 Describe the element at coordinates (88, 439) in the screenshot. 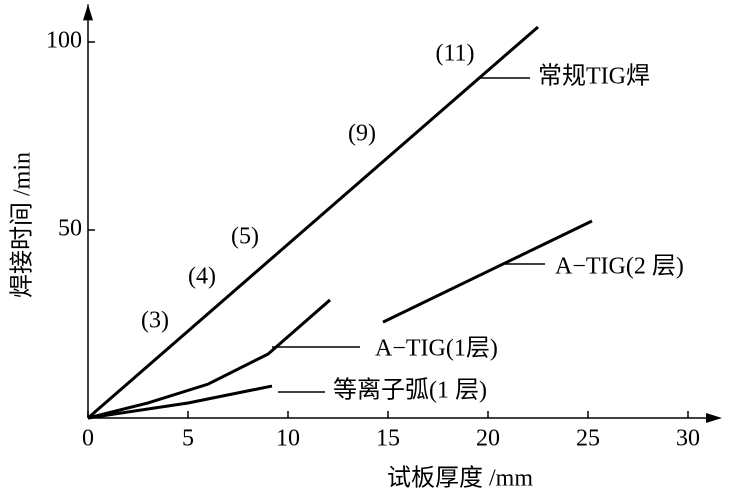

I see `x-tick-label: 0` at that location.